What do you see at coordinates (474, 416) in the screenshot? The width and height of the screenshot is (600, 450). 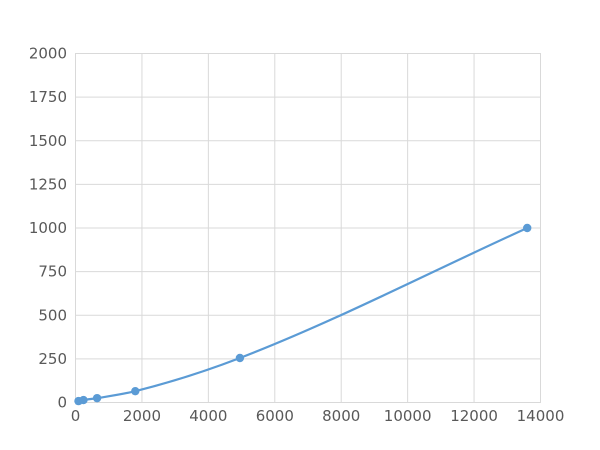 I see `x-tick-label: 12000` at bounding box center [474, 416].